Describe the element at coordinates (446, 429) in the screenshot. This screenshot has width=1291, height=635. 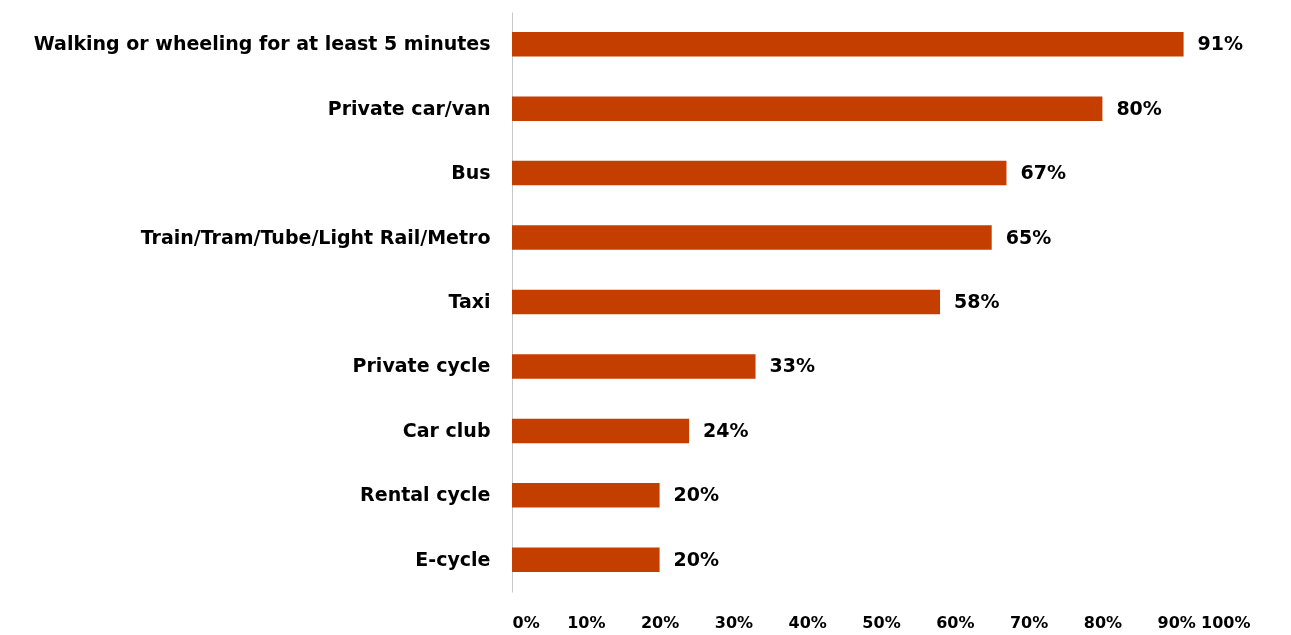
I see `y-tick-label: Car club` at that location.